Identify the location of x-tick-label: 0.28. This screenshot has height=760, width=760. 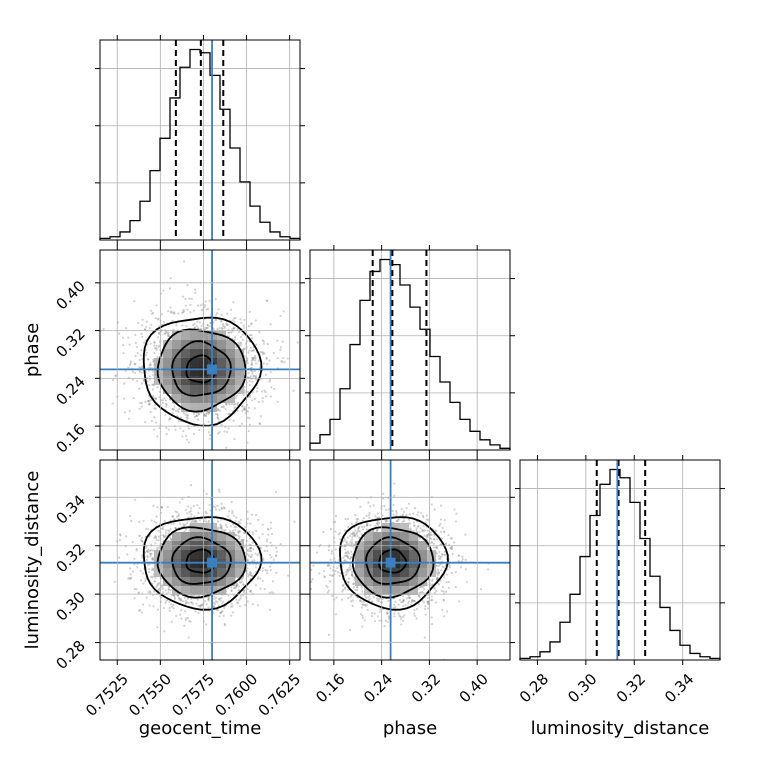
(534, 688).